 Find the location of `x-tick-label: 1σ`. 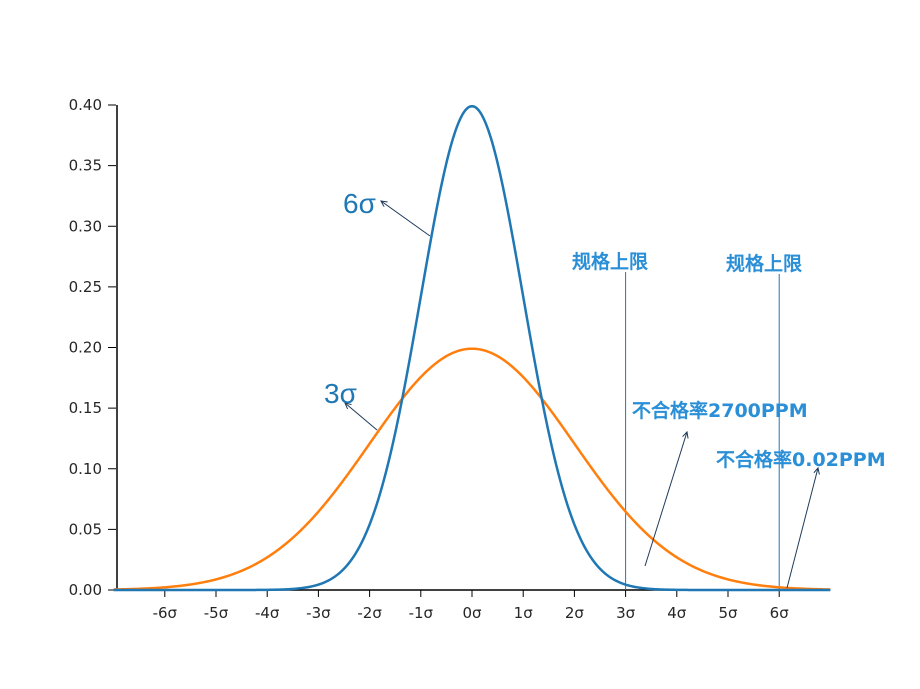

x-tick-label: 1σ is located at coordinates (524, 613).